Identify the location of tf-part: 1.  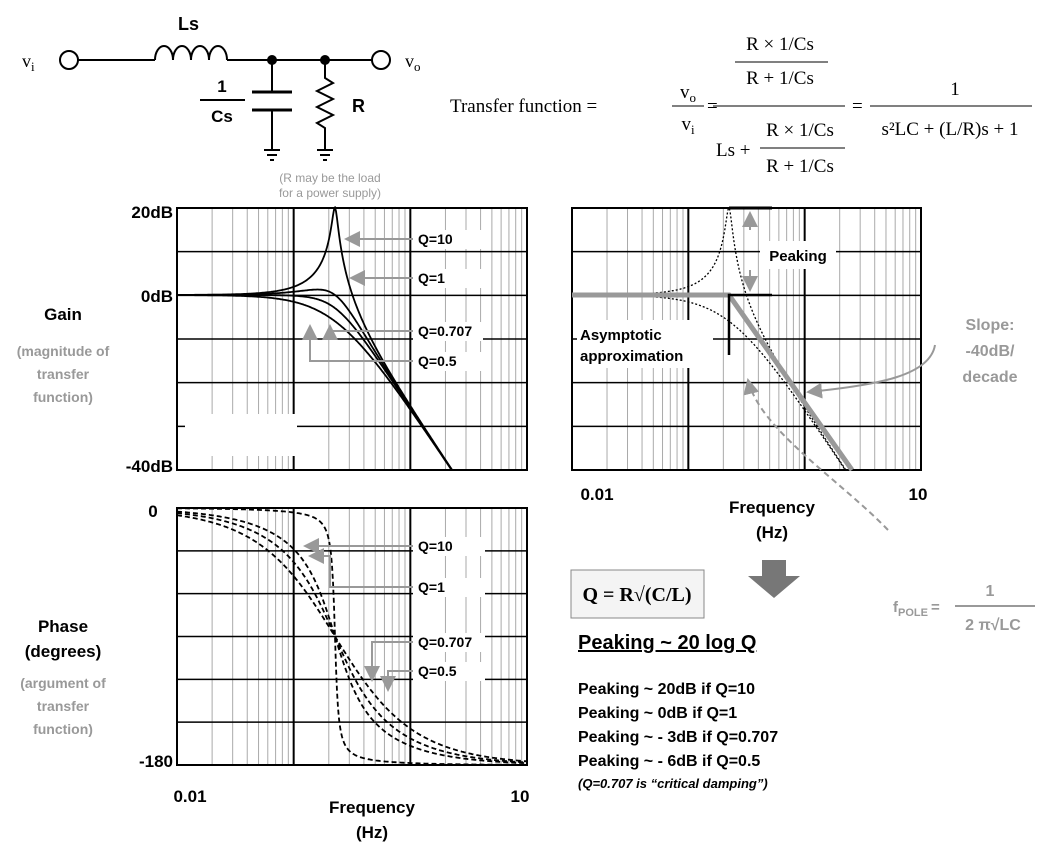
(955, 89).